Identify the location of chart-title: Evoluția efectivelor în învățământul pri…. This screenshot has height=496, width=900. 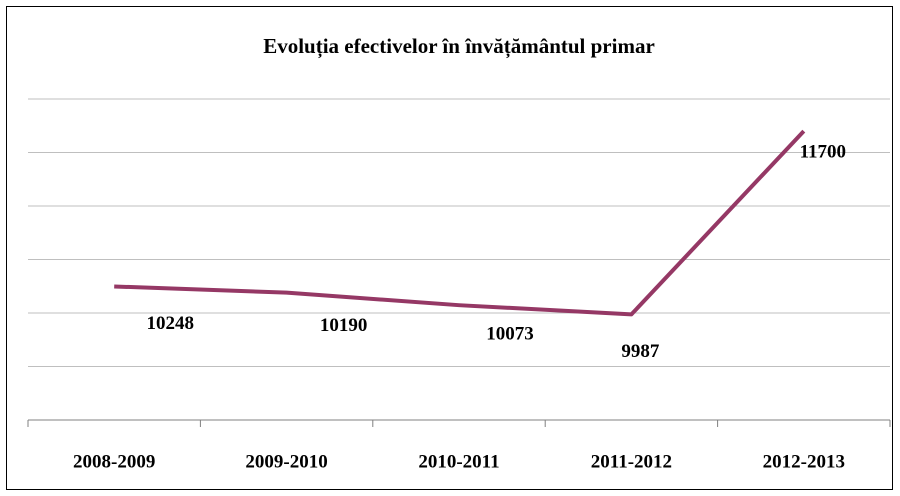
(459, 46).